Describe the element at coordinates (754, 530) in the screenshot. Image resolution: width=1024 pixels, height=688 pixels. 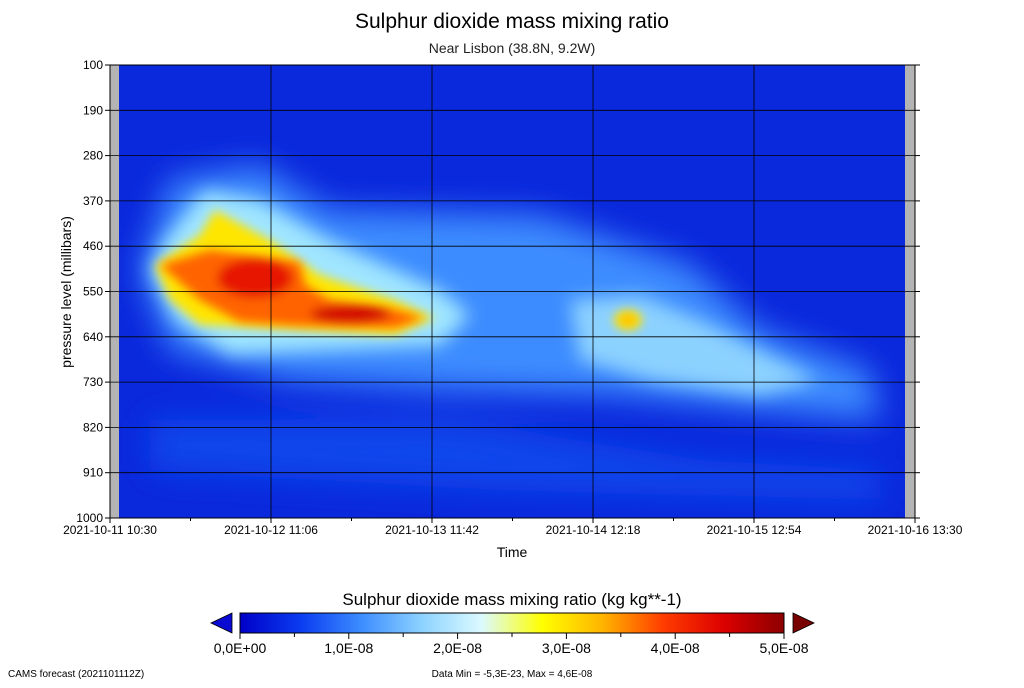
I see `x-tick-label: 2021-10-15 12:54` at that location.